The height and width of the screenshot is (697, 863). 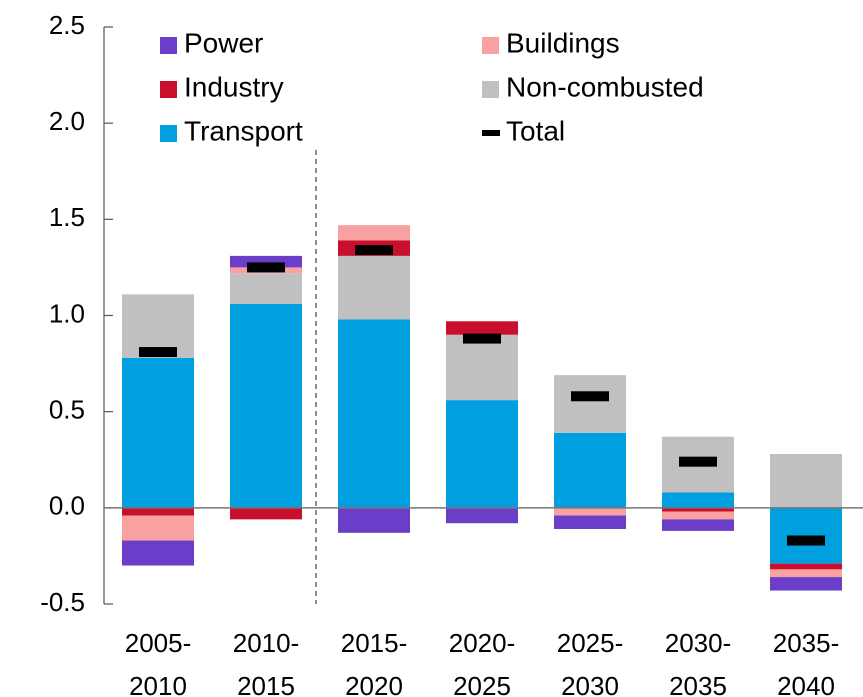 What do you see at coordinates (374, 662) in the screenshot?
I see `x-tick-label: 2015-2020` at bounding box center [374, 662].